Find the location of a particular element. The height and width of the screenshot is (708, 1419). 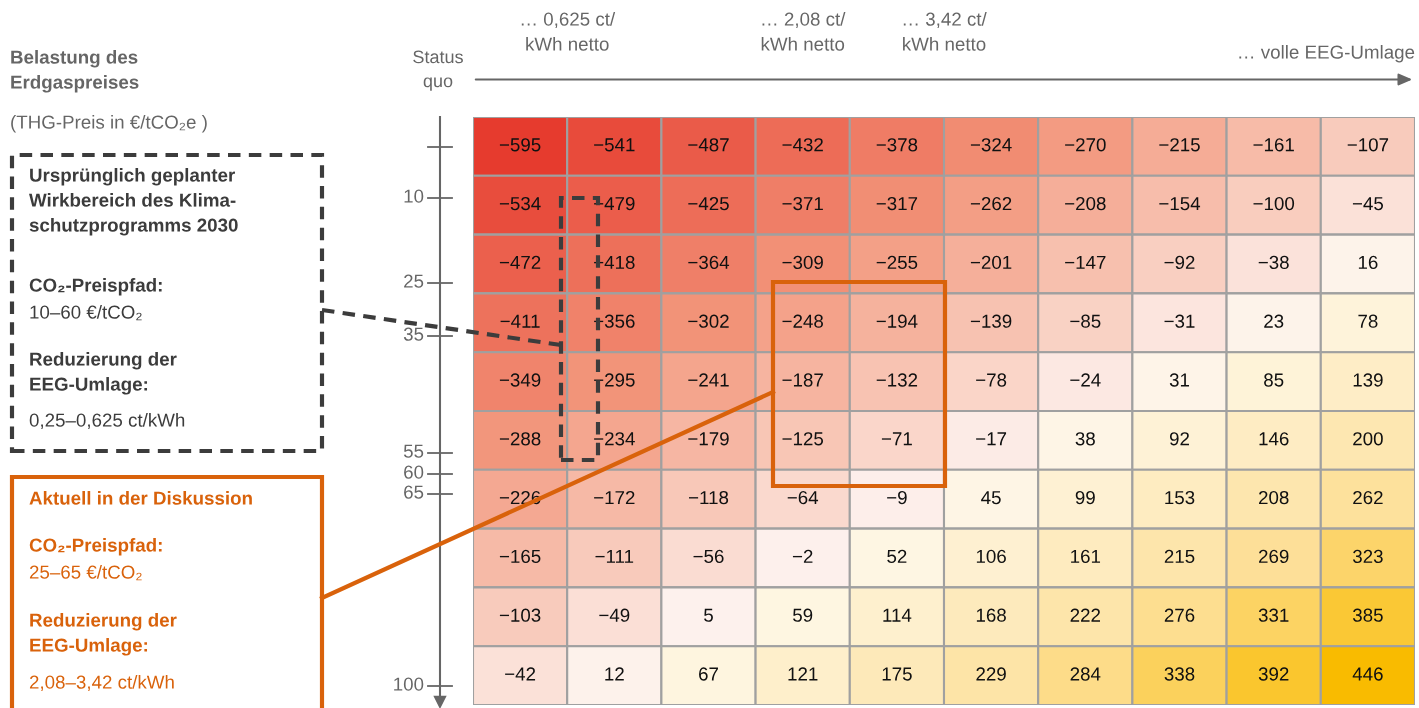

data-label: 85 is located at coordinates (1274, 380).